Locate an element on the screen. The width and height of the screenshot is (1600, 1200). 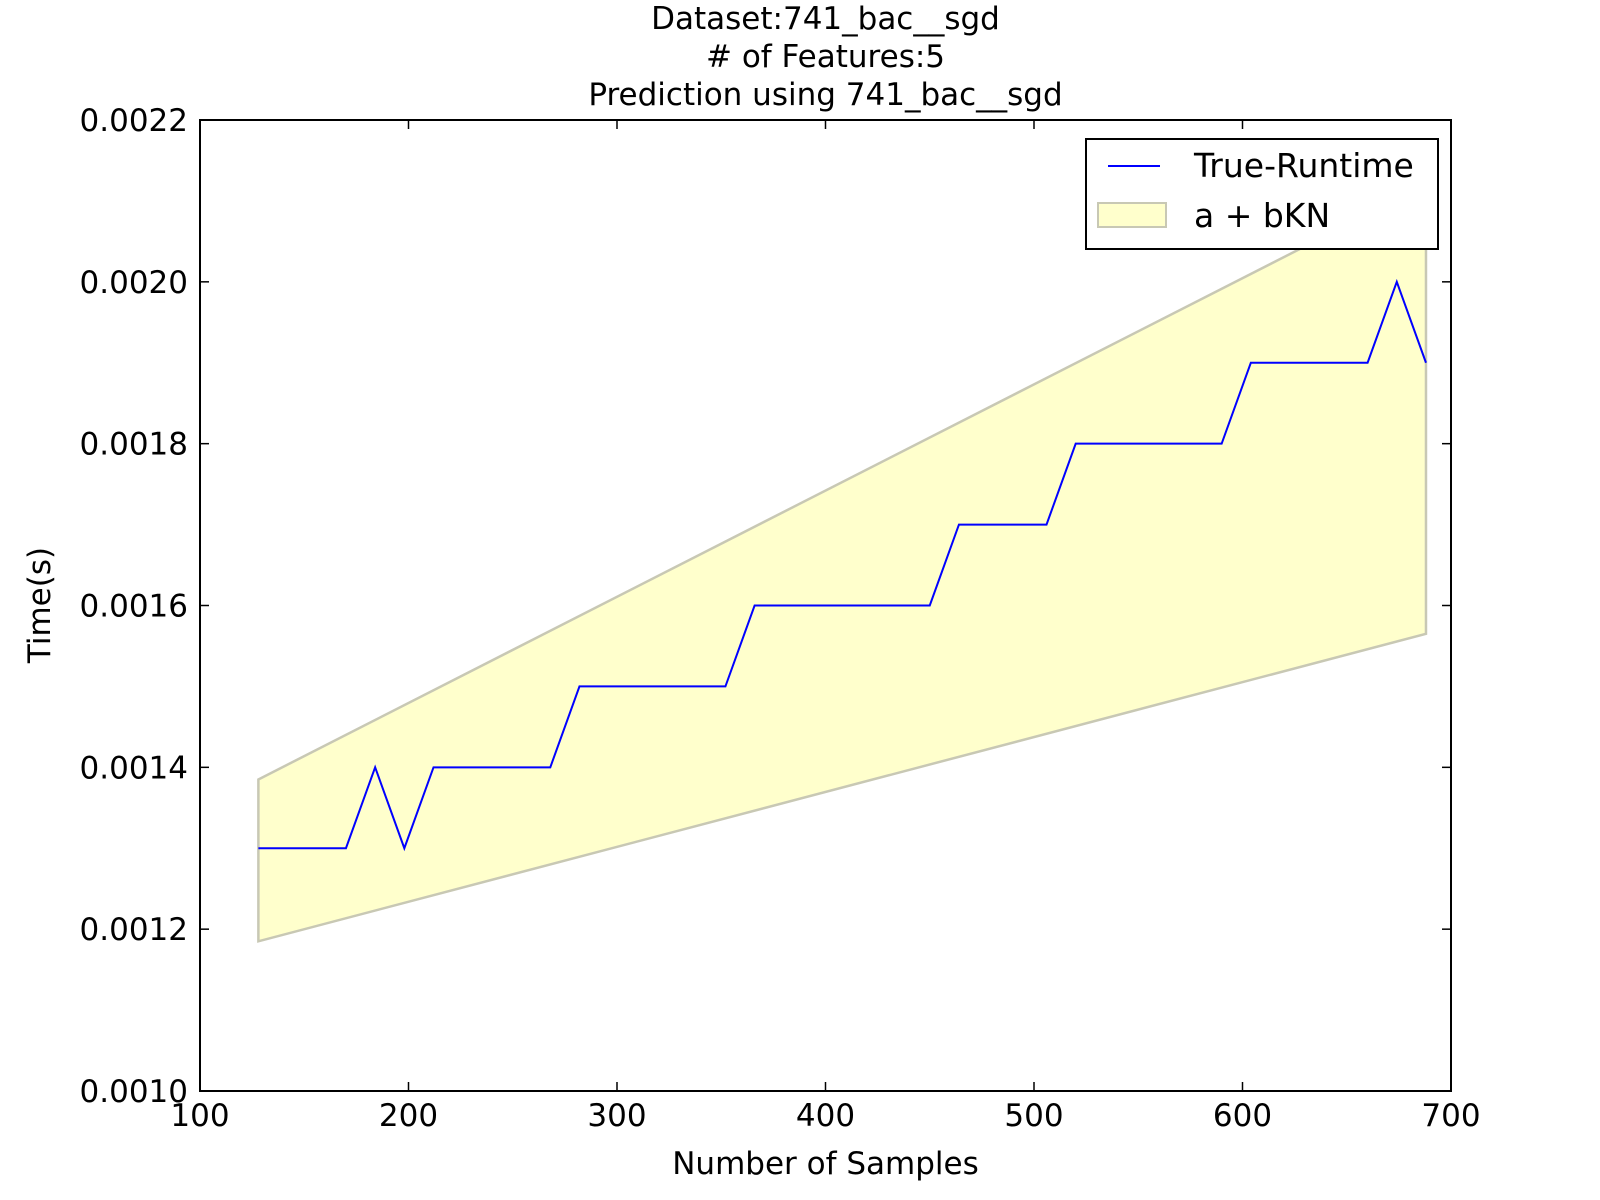
legend-label-true-runtime: True-Runtime is located at coordinates (1303, 165).